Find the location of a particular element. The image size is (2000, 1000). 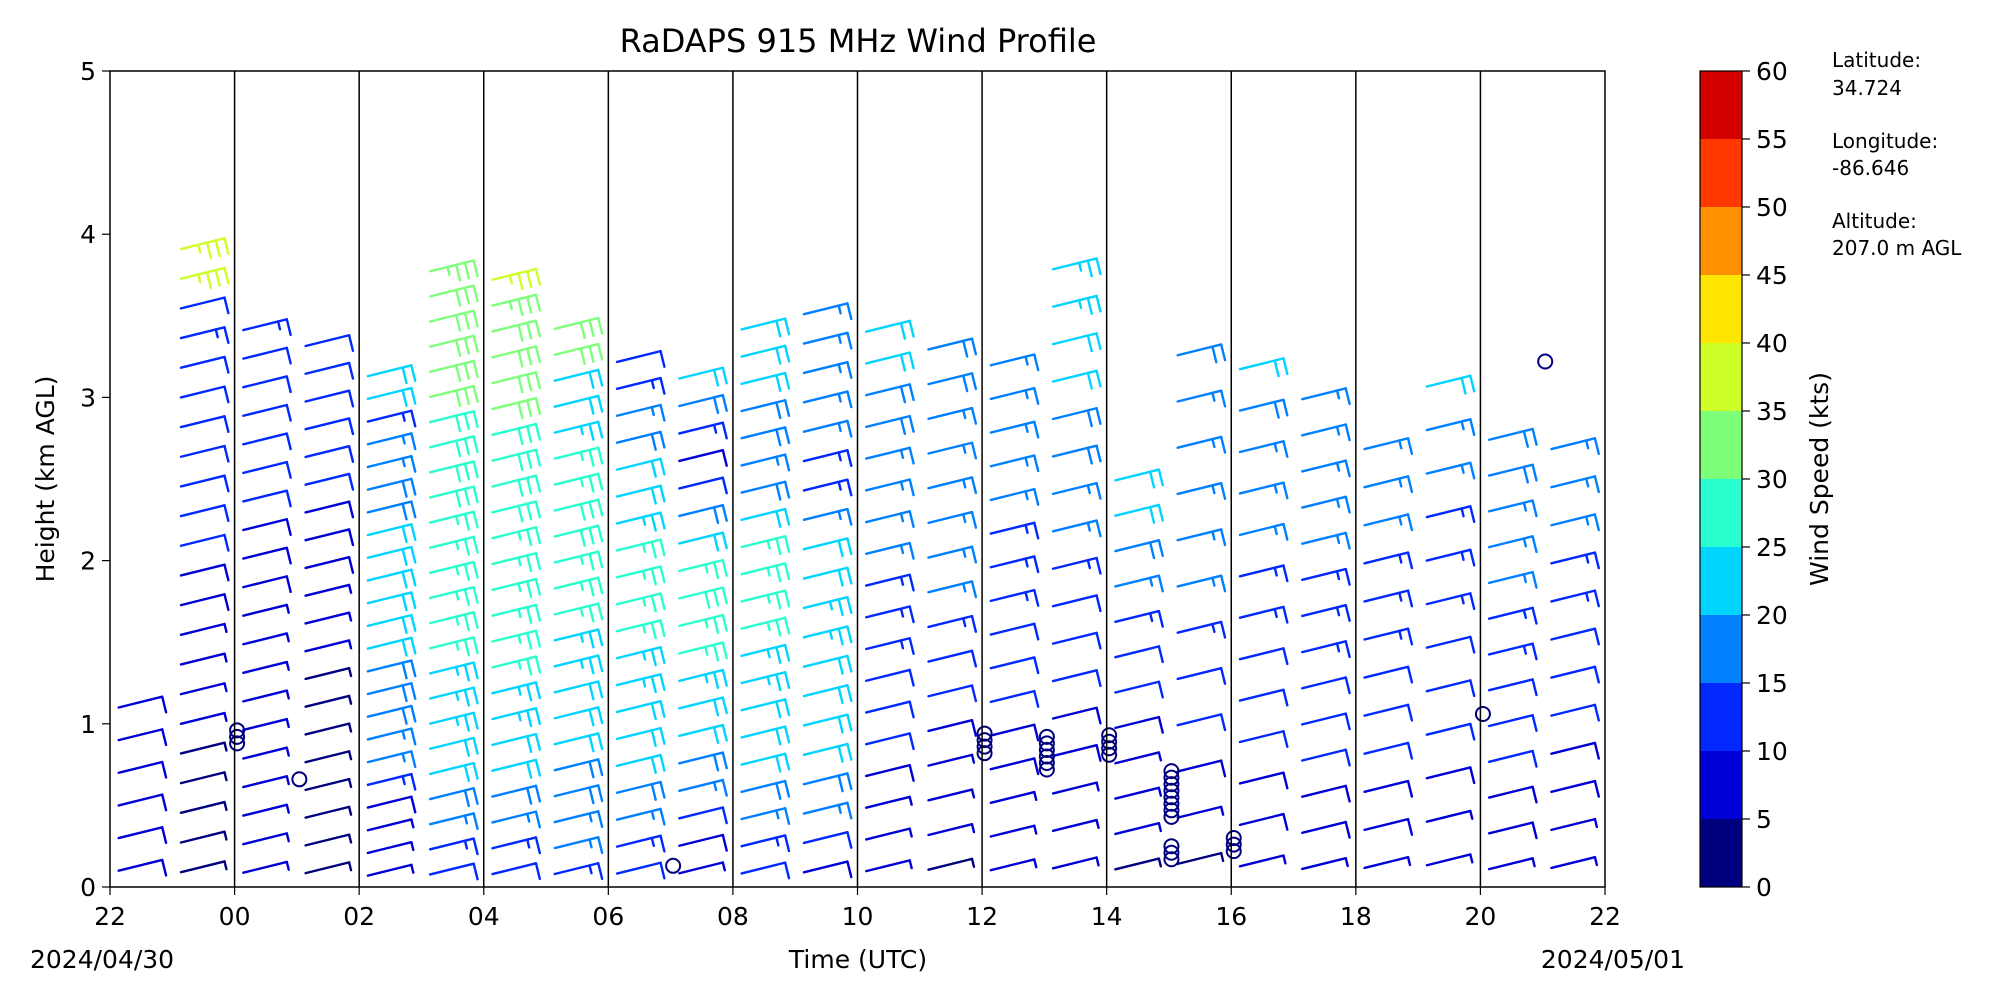

y-tick-label: 4 is located at coordinates (88, 234).